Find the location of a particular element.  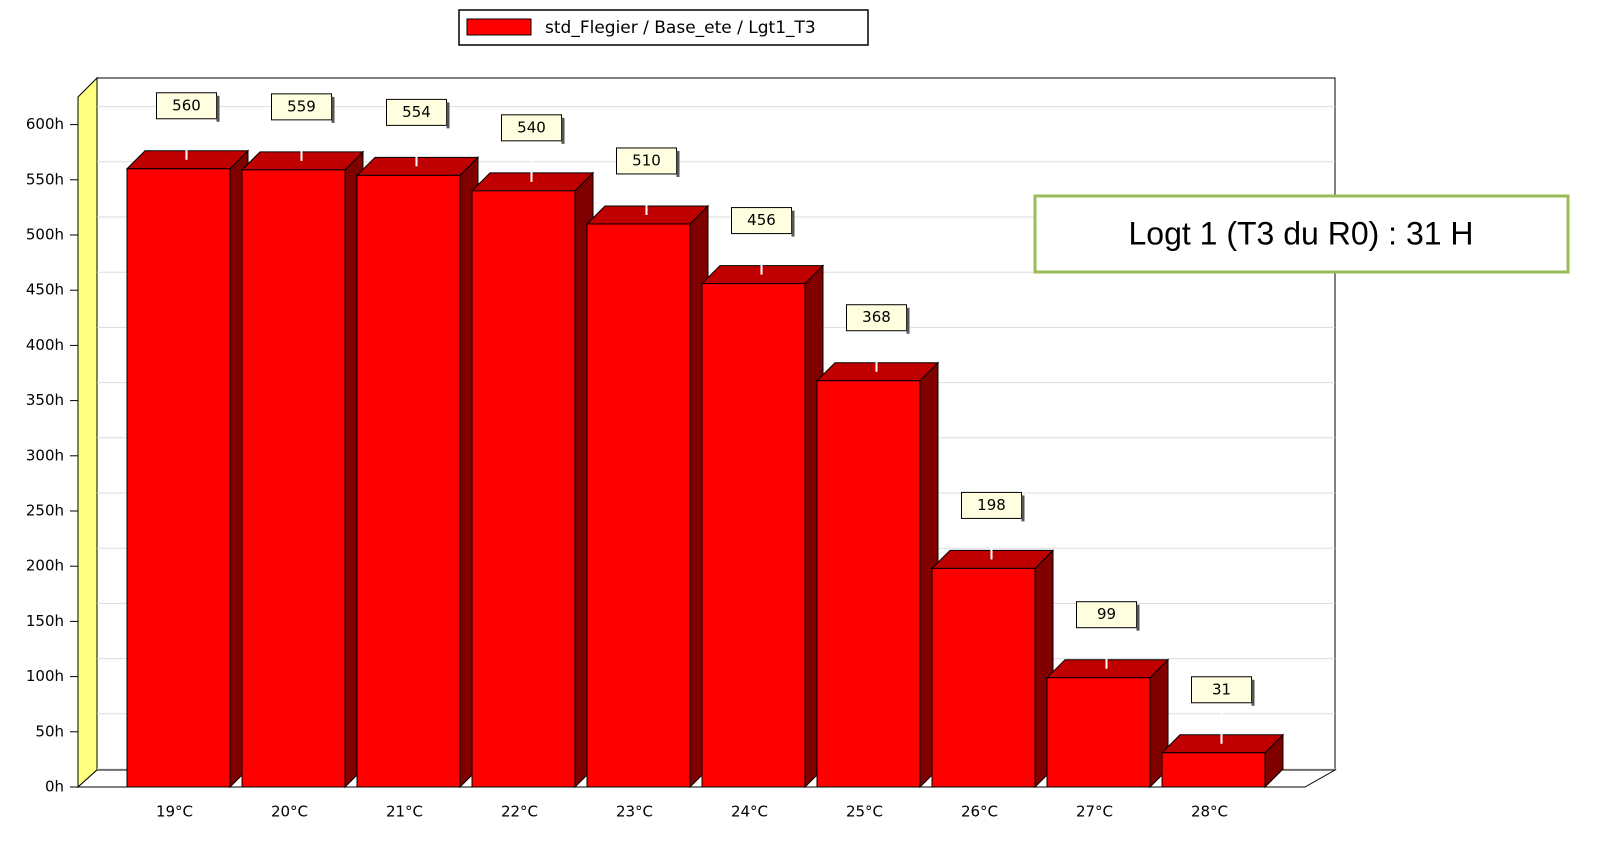

value-label: 198 is located at coordinates (991, 505).